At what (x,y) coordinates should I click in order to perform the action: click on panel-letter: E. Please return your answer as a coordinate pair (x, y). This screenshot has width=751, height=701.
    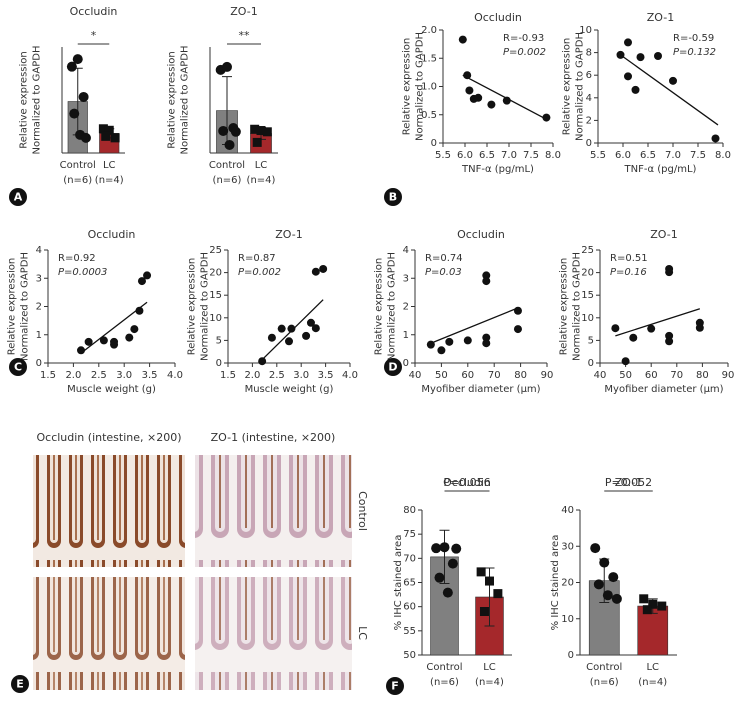
    Looking at the image, I should click on (20, 684).